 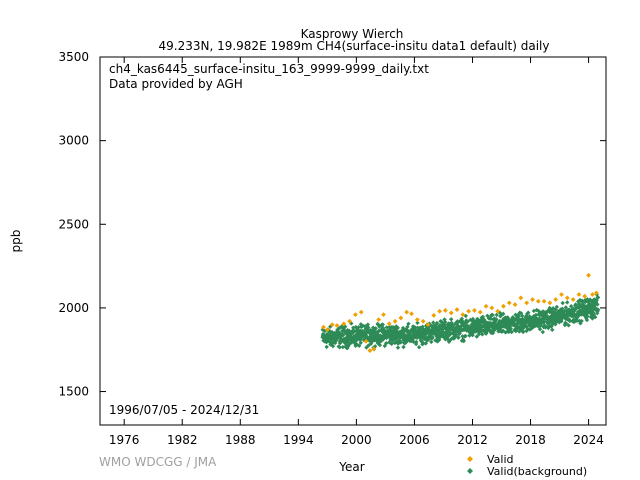 I want to click on series-valid-background, so click(x=460, y=322).